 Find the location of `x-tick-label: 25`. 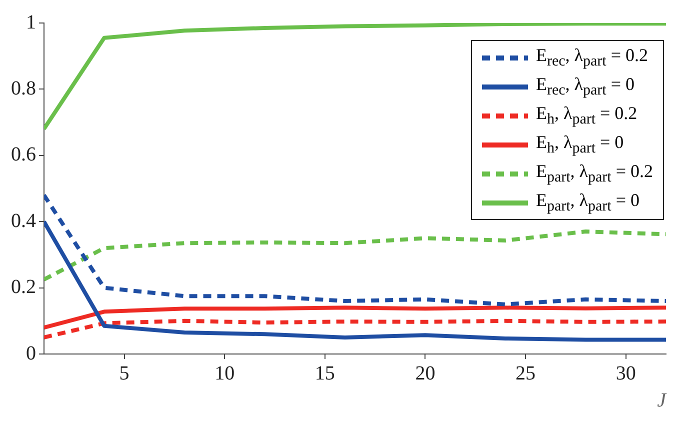

x-tick-label: 25 is located at coordinates (526, 373).